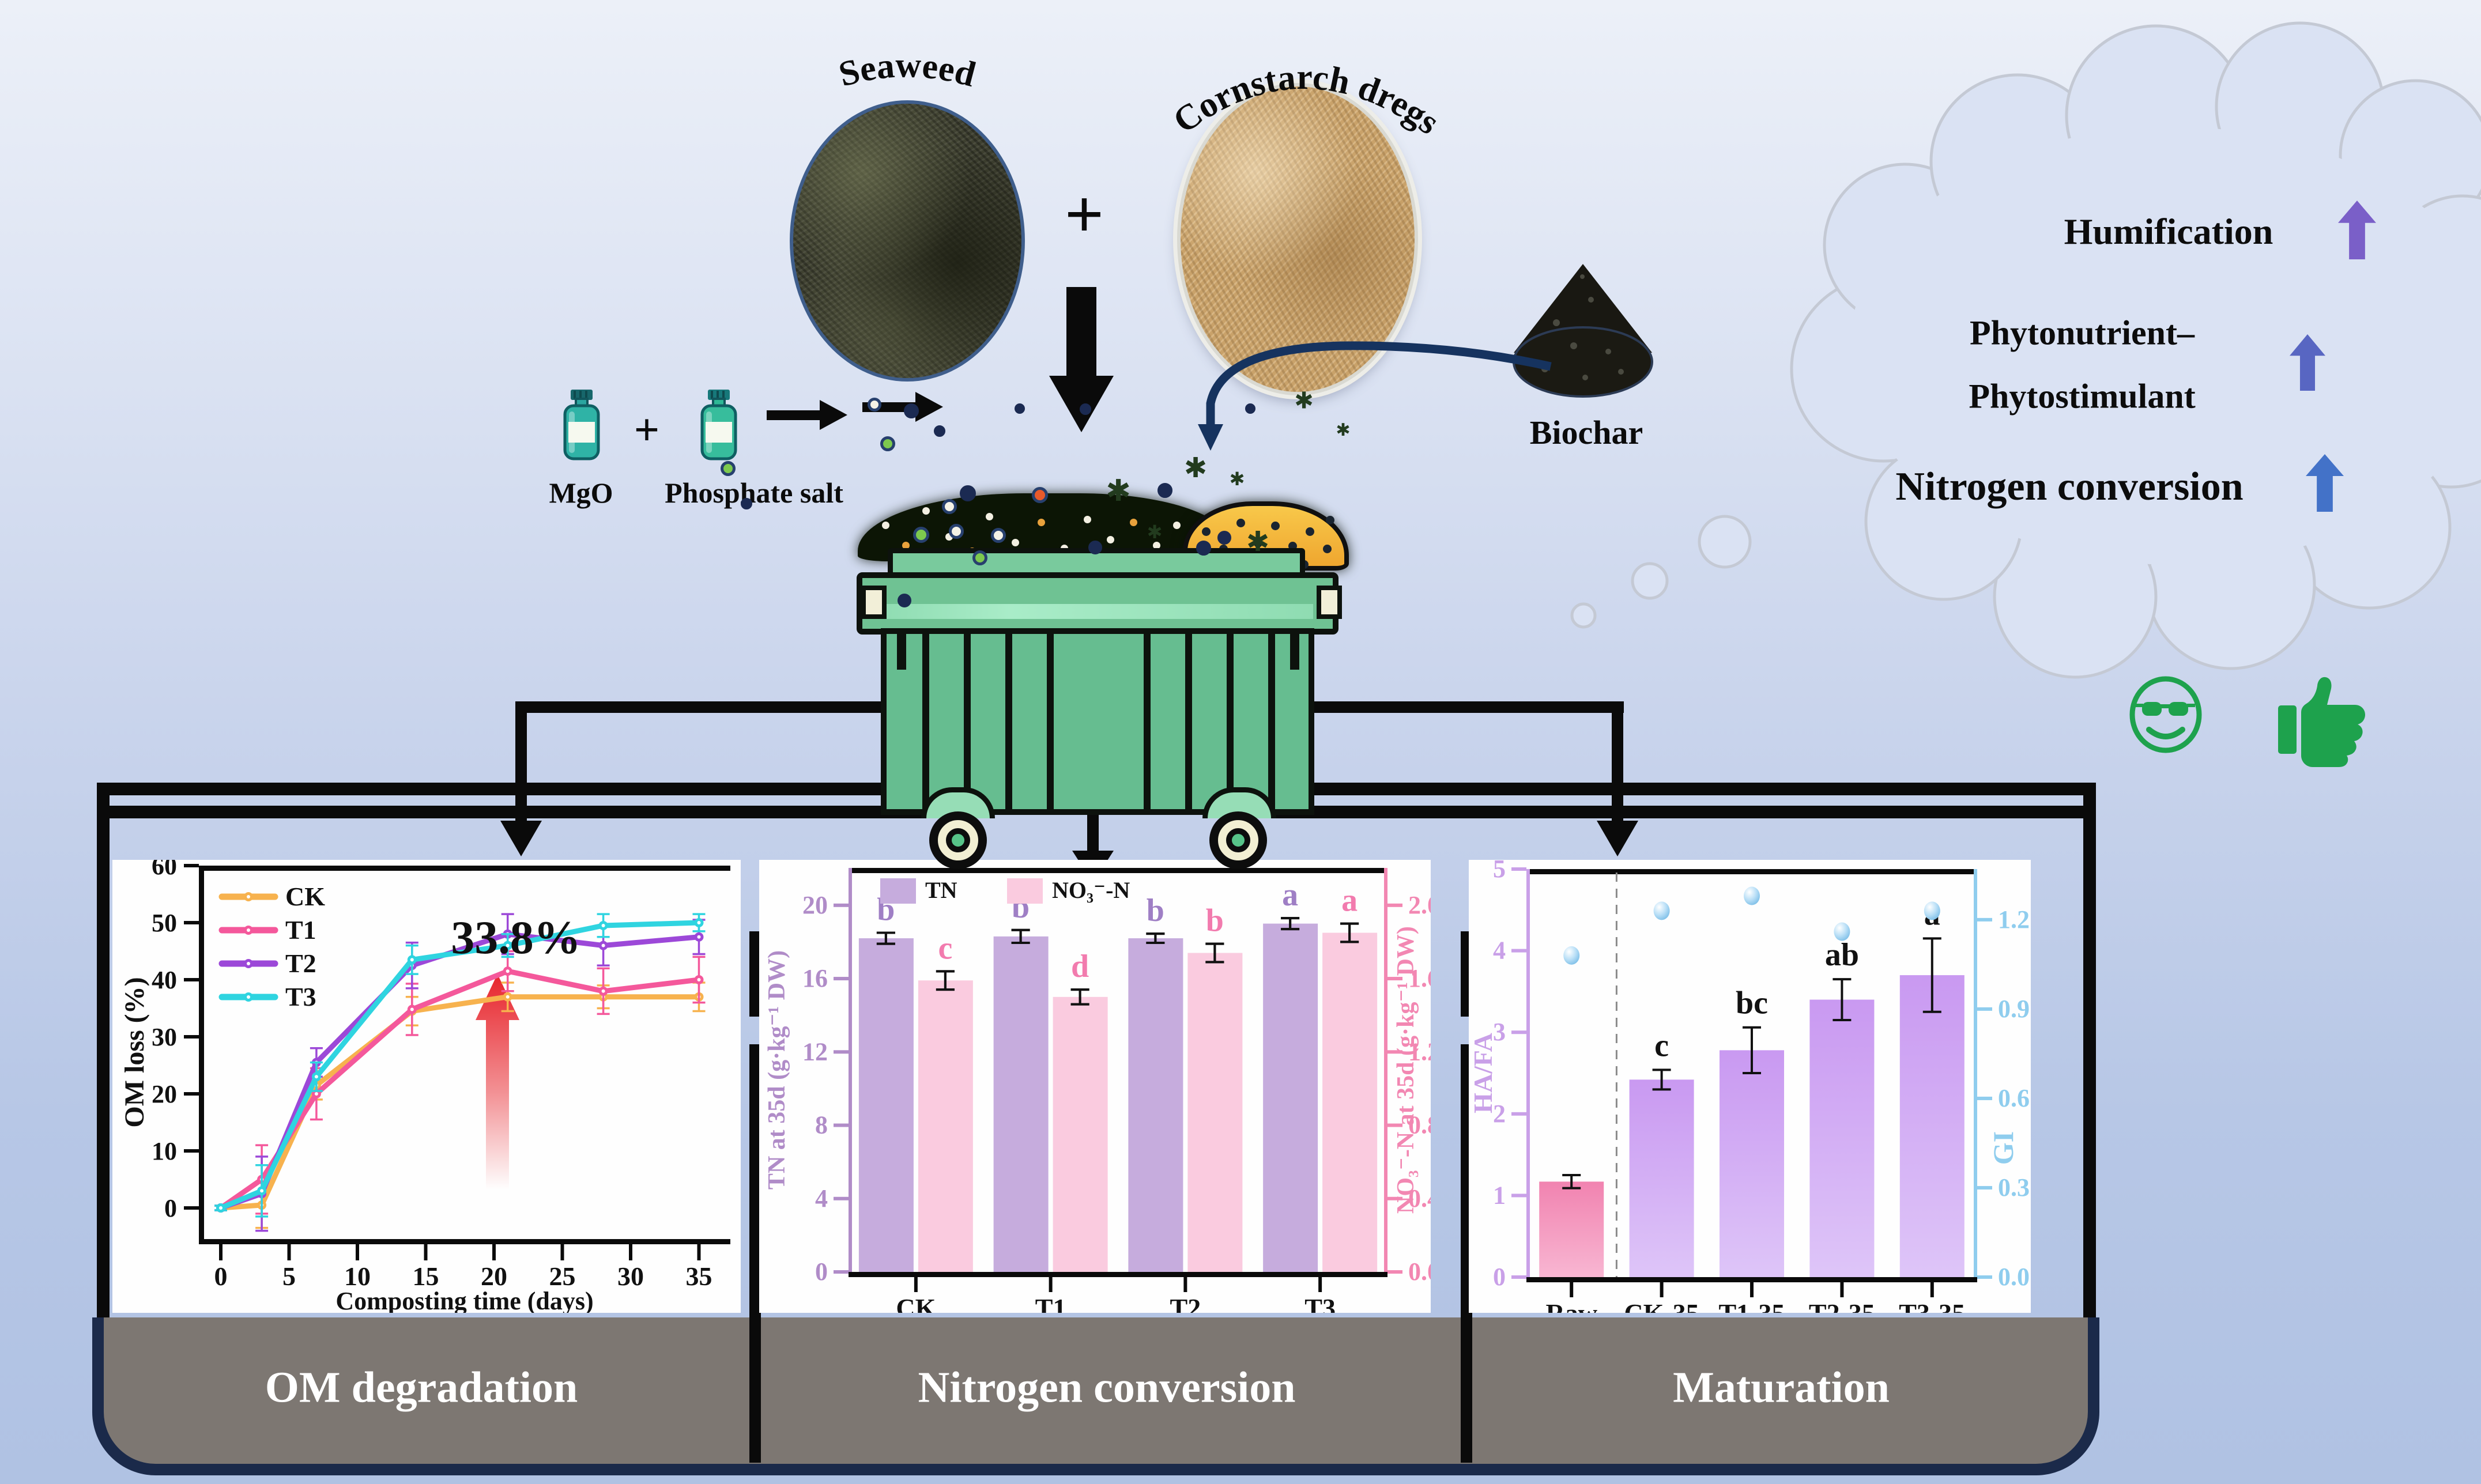 This screenshot has width=2481, height=1484. What do you see at coordinates (907, 70) in the screenshot?
I see `svg-text: Seaweed` at bounding box center [907, 70].